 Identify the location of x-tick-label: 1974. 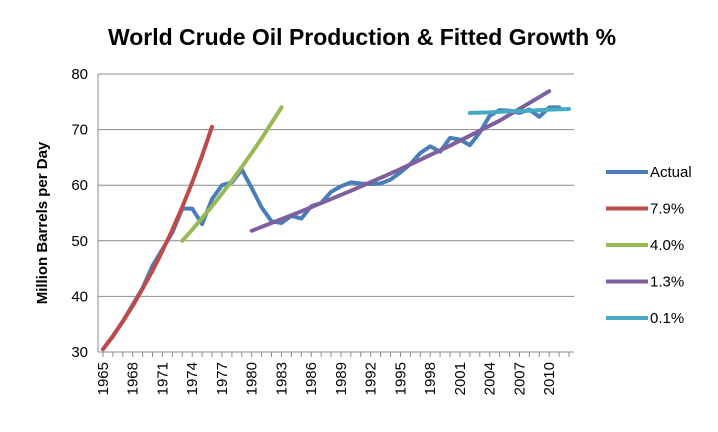
(192, 378).